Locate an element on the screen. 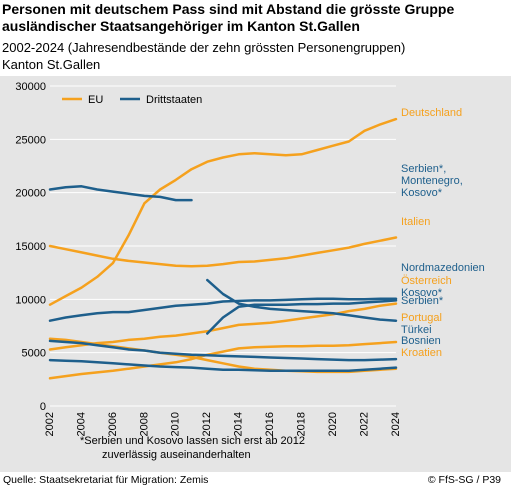  x-tick-label: 2024 is located at coordinates (396, 424).